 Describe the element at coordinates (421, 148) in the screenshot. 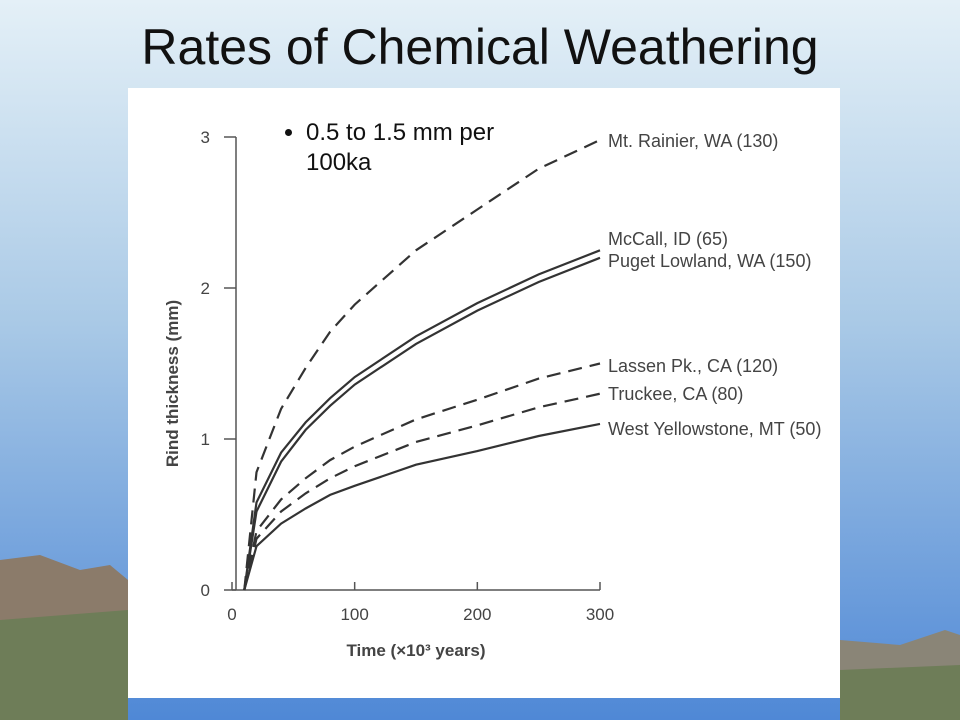

I see `annotation-text: 0.5 to 1.5 mm per 100ka` at that location.